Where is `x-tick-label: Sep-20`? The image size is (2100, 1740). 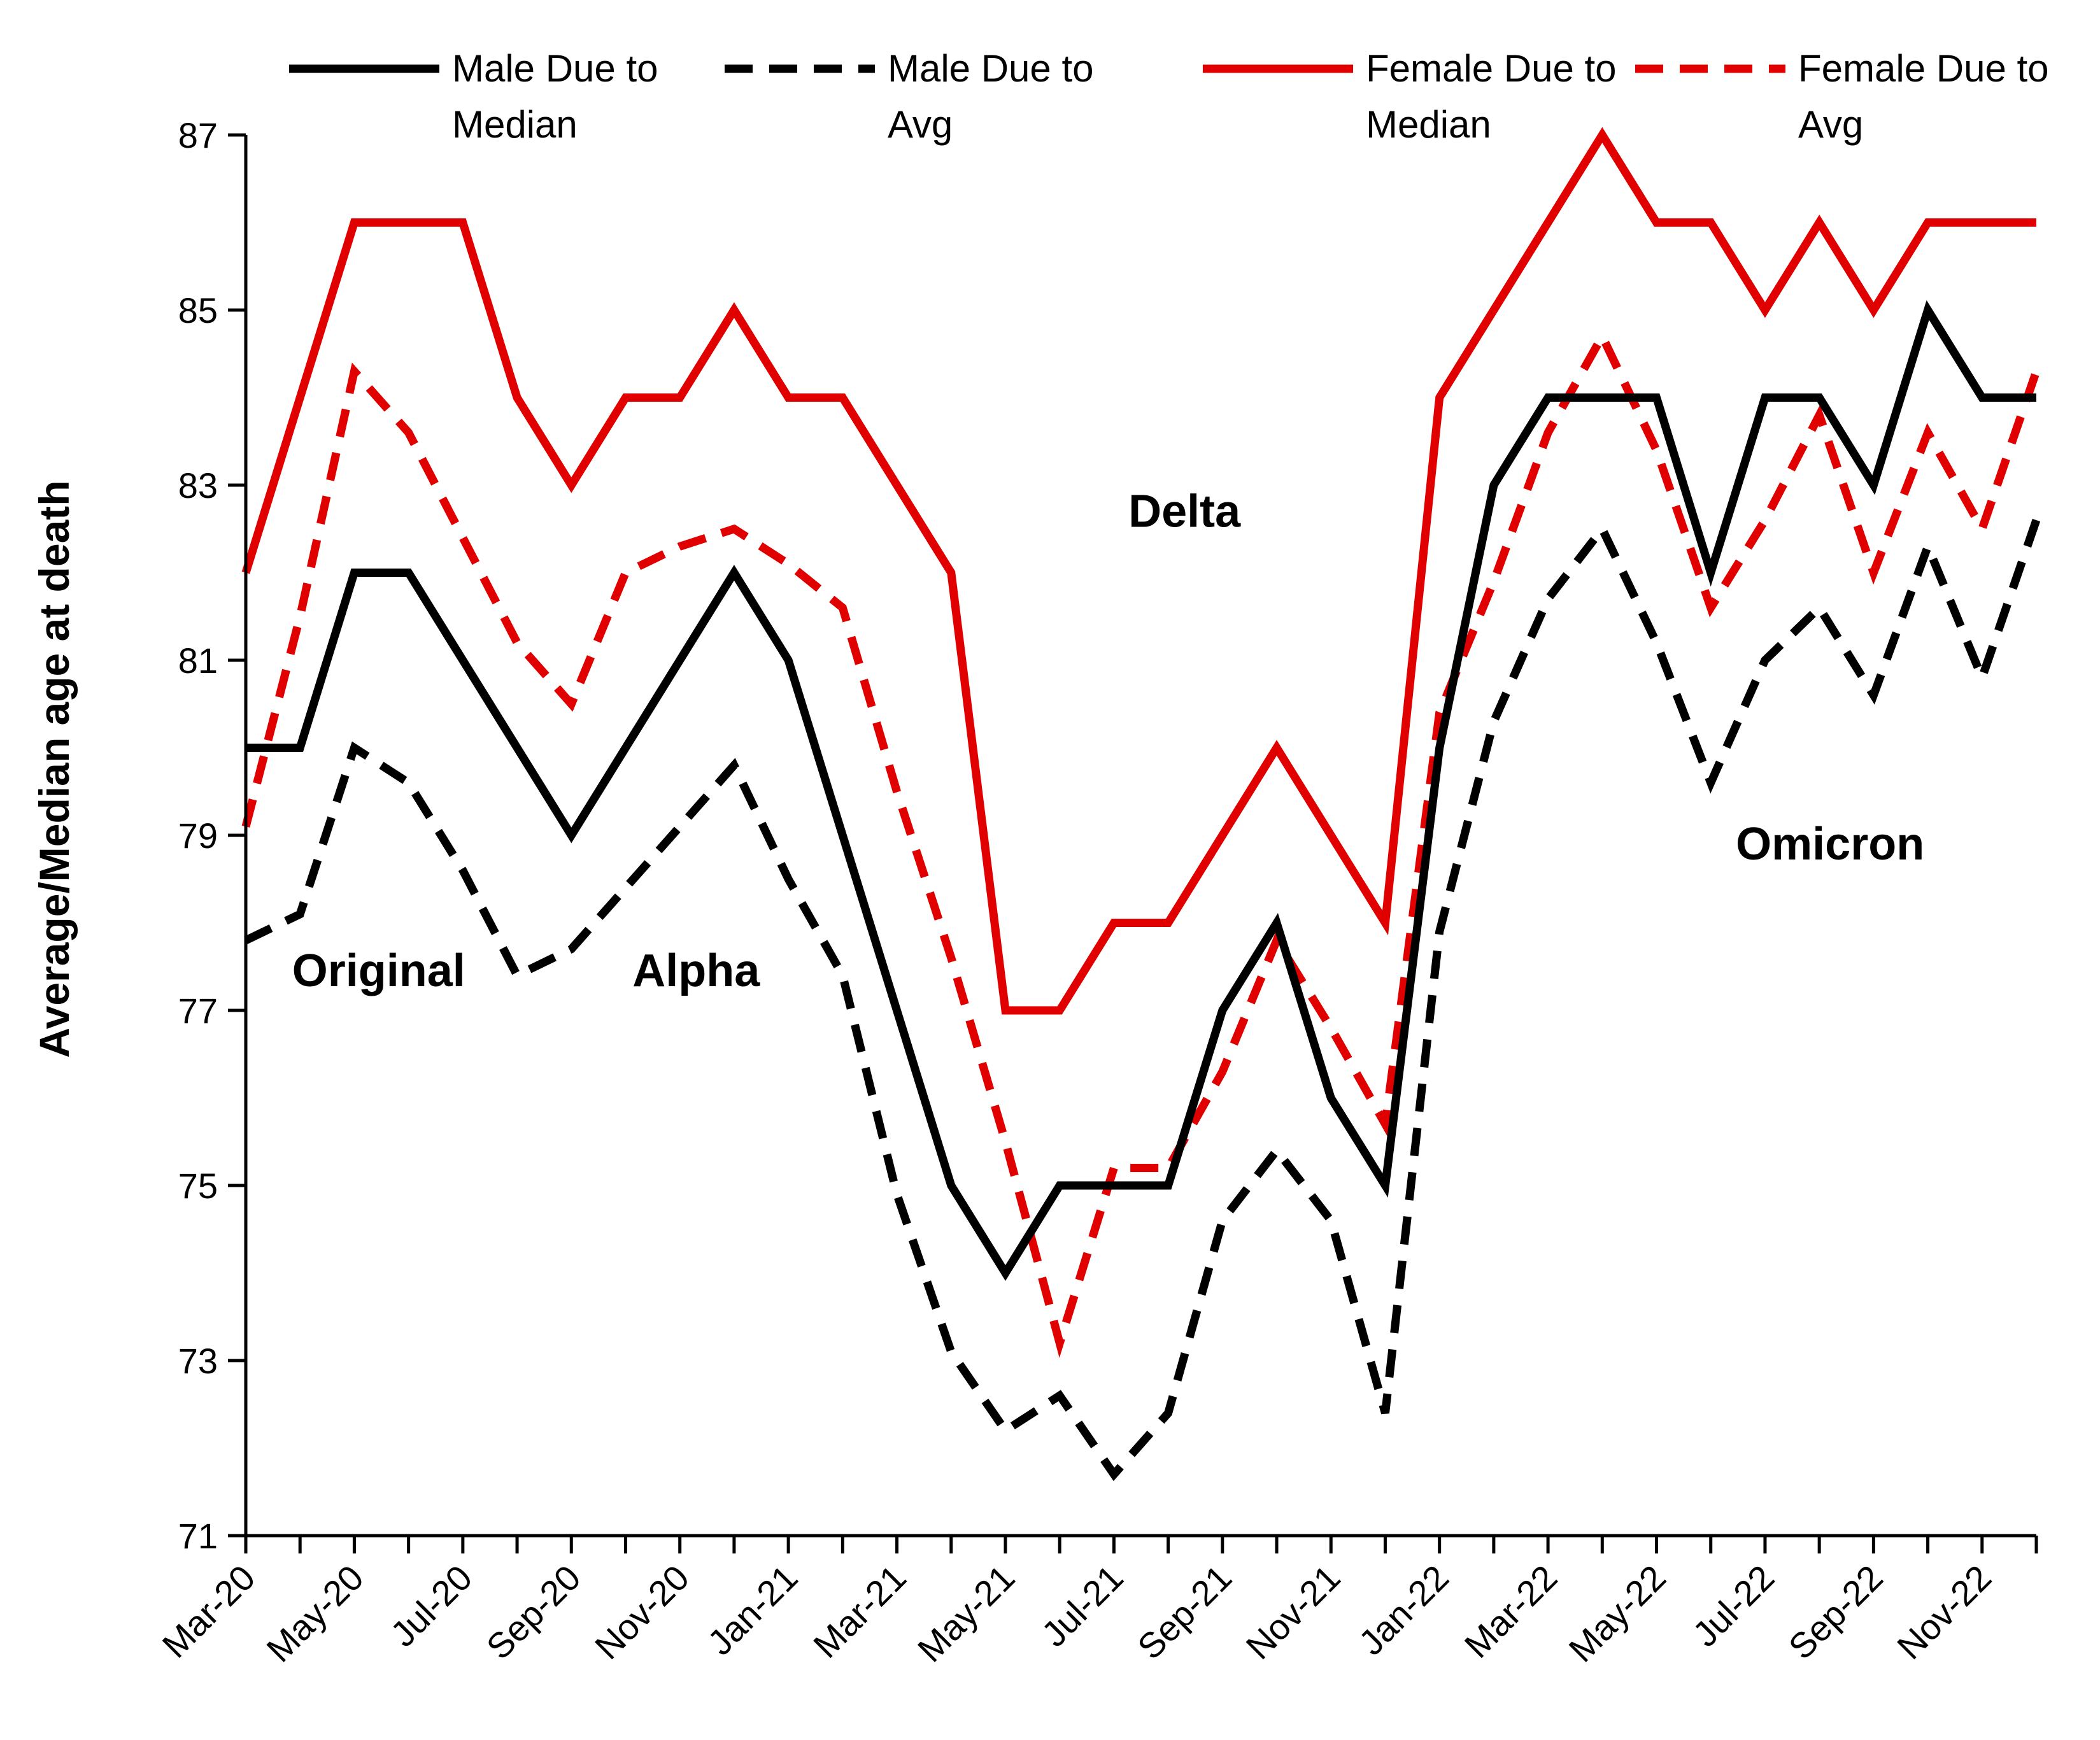 x-tick-label: Sep-20 is located at coordinates (533, 1612).